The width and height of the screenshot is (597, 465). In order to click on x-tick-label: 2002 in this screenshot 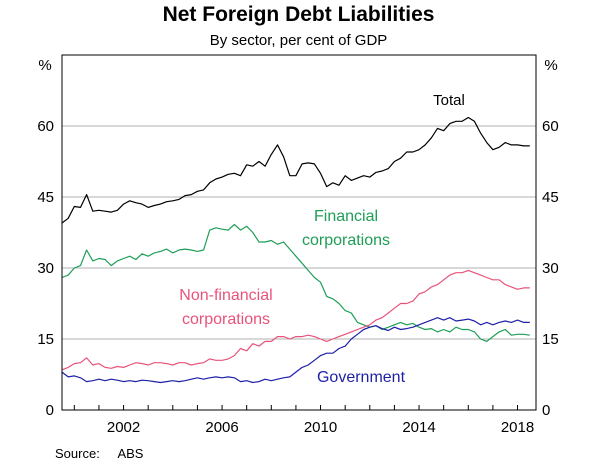, I will do `click(123, 427)`.